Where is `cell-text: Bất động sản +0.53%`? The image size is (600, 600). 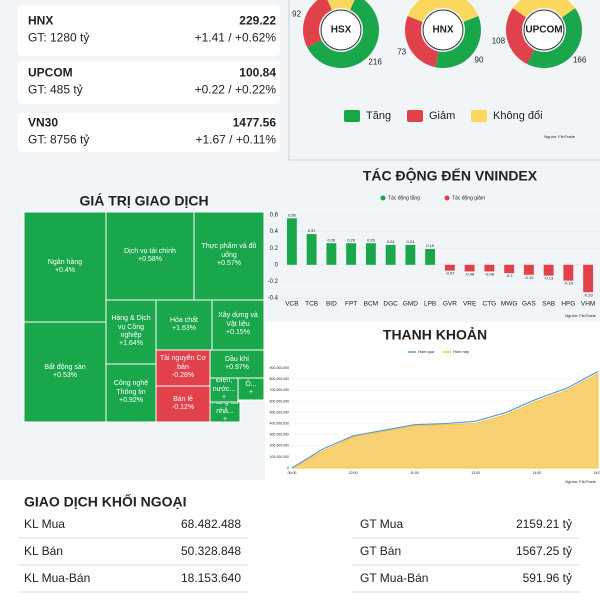 cell-text: Bất động sản +0.53% is located at coordinates (65, 372).